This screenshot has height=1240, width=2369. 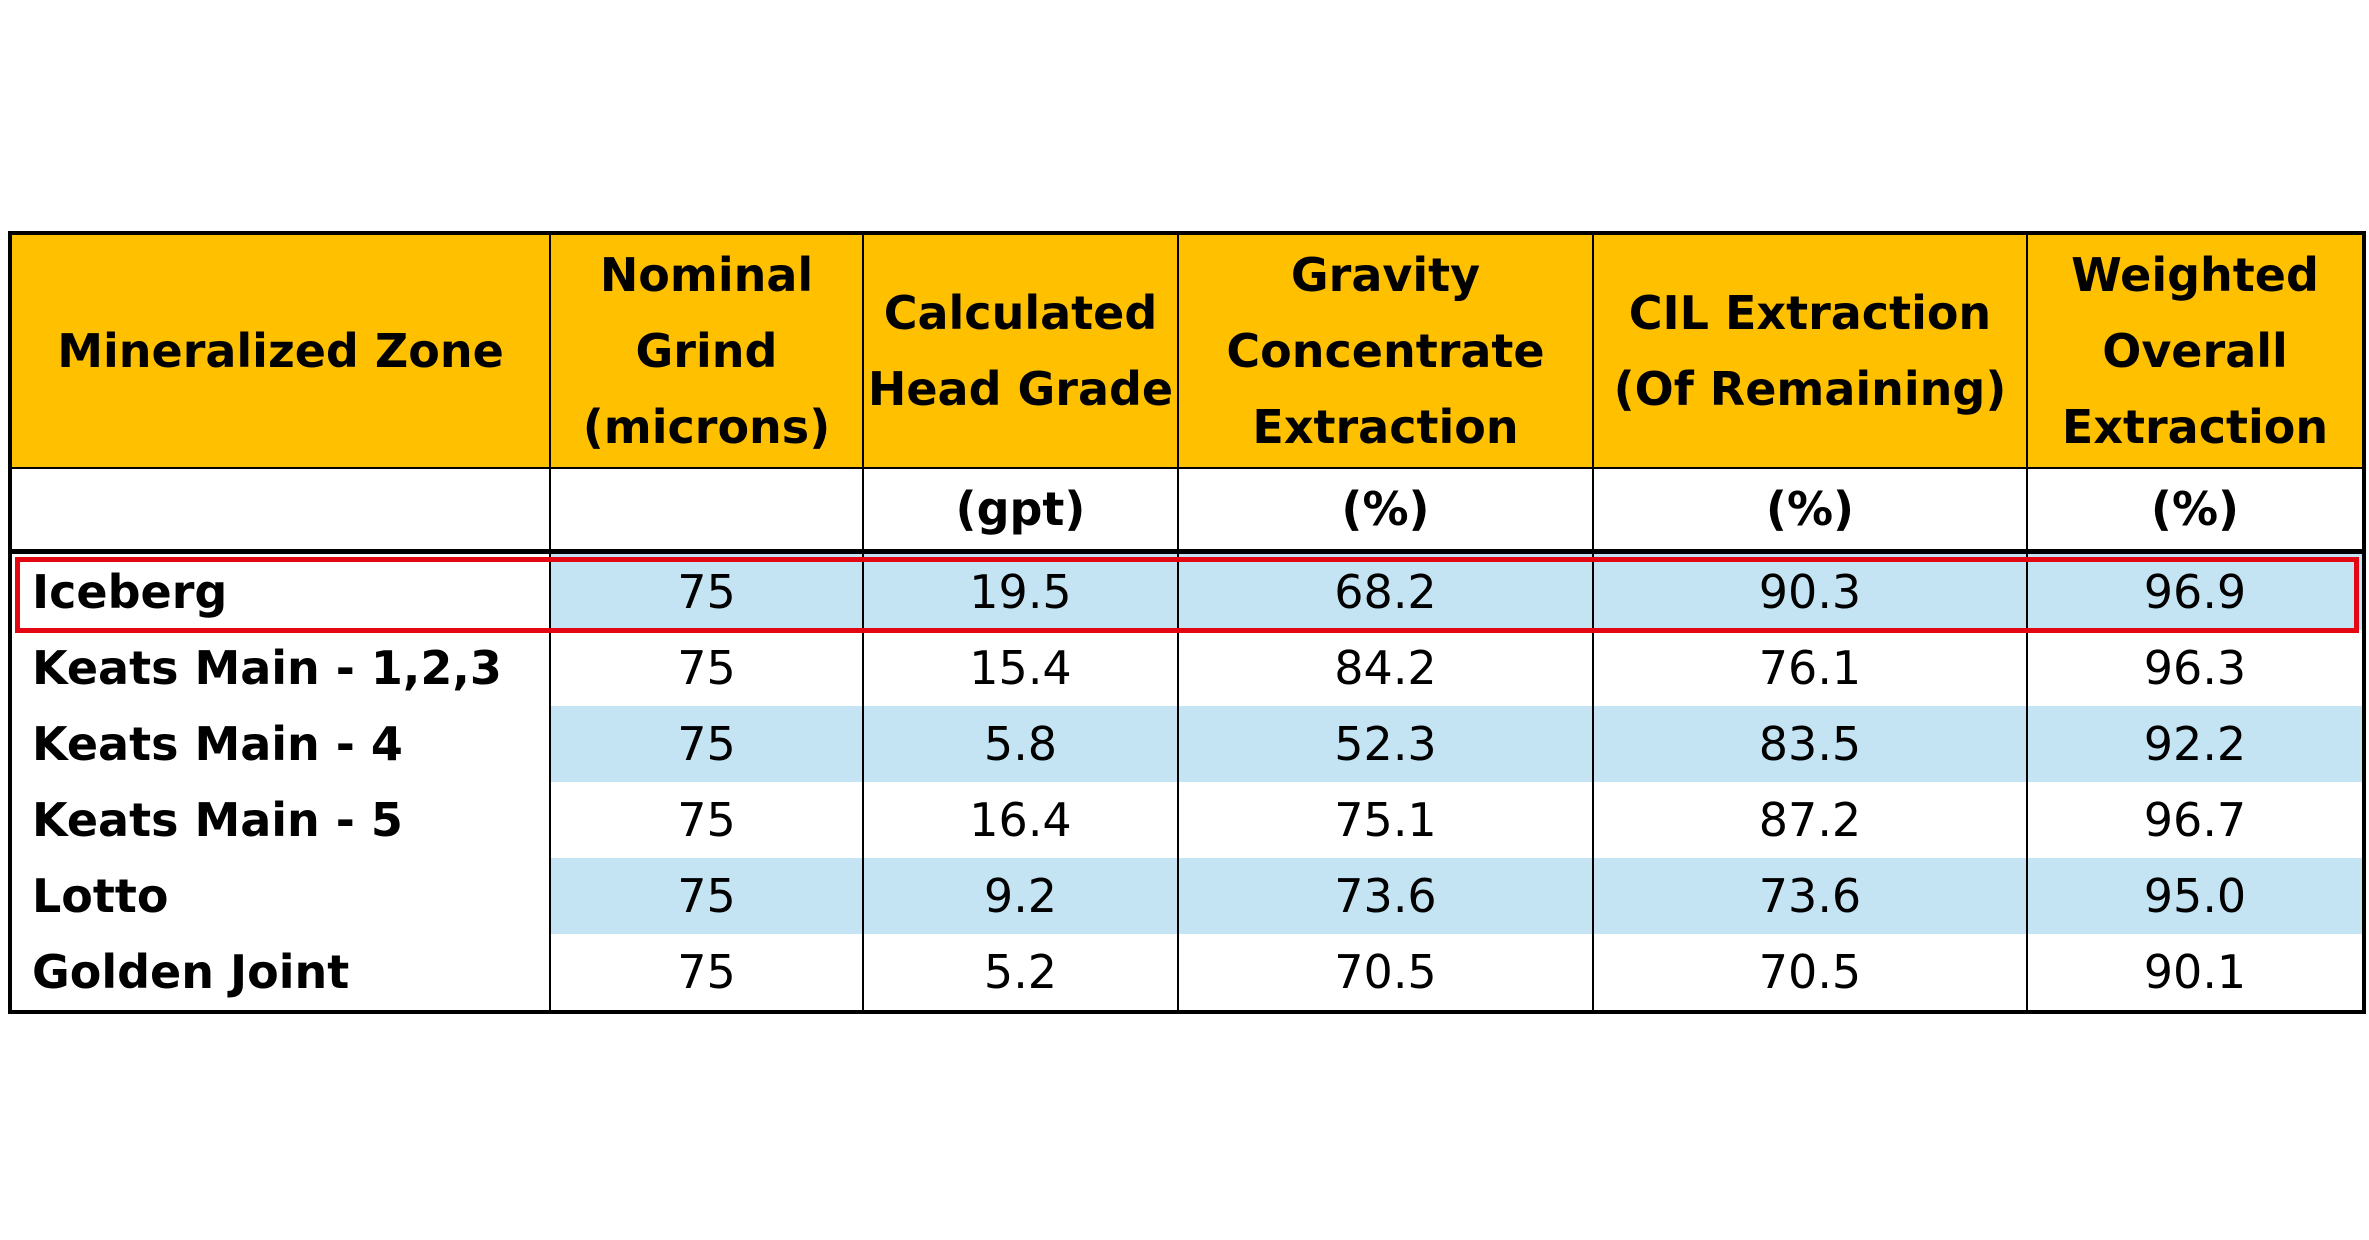 I want to click on value-cell: 96.9, so click(x=2195, y=590).